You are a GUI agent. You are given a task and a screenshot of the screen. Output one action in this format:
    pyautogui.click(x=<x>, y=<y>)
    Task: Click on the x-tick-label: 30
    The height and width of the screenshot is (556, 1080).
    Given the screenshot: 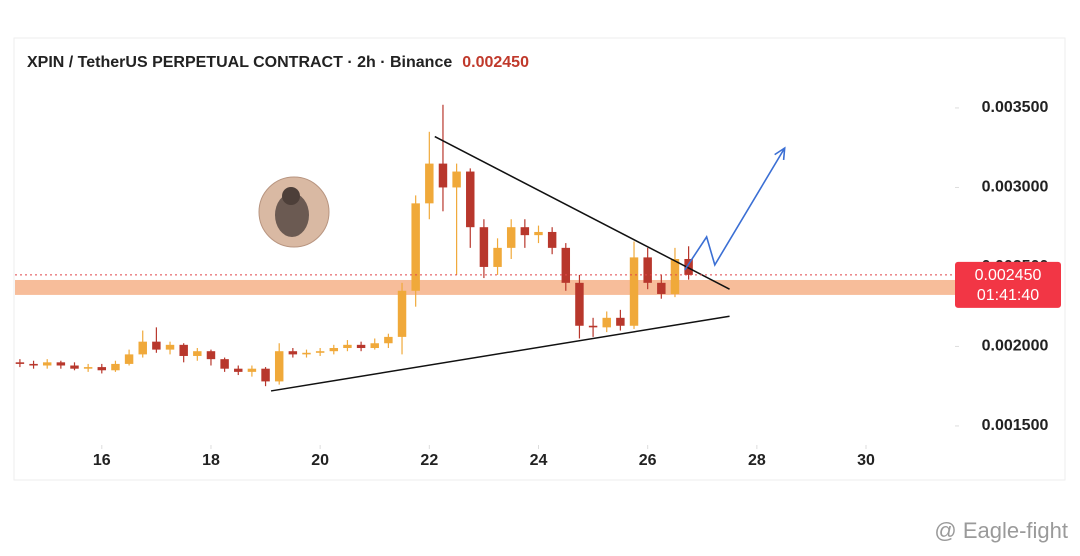 What is the action you would take?
    pyautogui.click(x=866, y=460)
    